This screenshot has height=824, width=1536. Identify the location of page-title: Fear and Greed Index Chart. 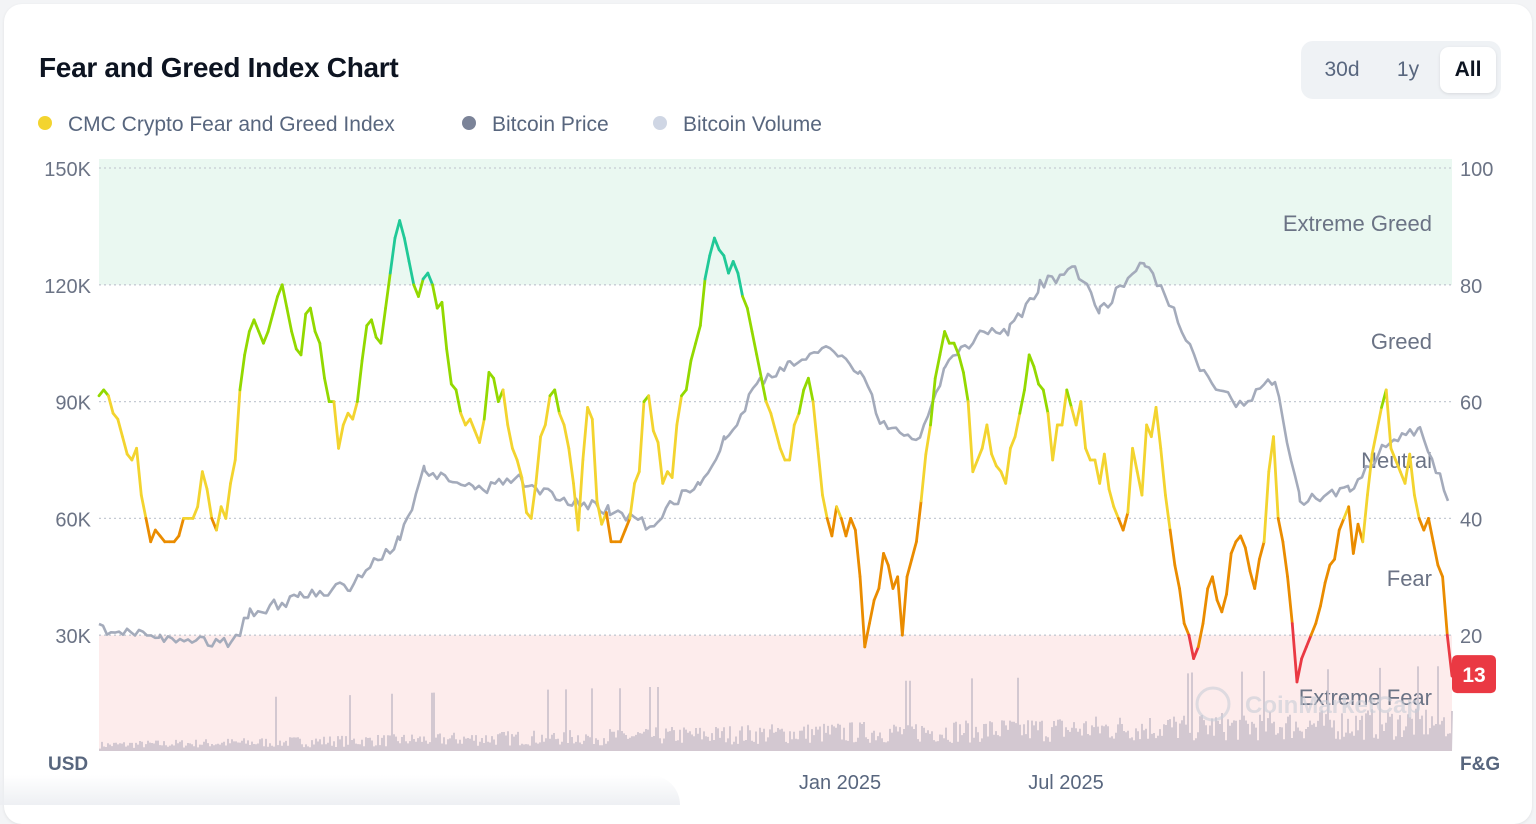
(219, 67).